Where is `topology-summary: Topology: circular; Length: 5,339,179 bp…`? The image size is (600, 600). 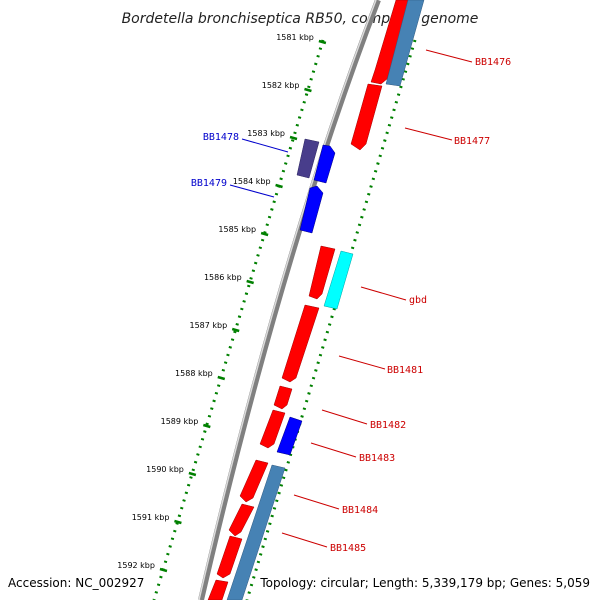
topology-summary: Topology: circular; Length: 5,339,179 bp… is located at coordinates (424, 583).